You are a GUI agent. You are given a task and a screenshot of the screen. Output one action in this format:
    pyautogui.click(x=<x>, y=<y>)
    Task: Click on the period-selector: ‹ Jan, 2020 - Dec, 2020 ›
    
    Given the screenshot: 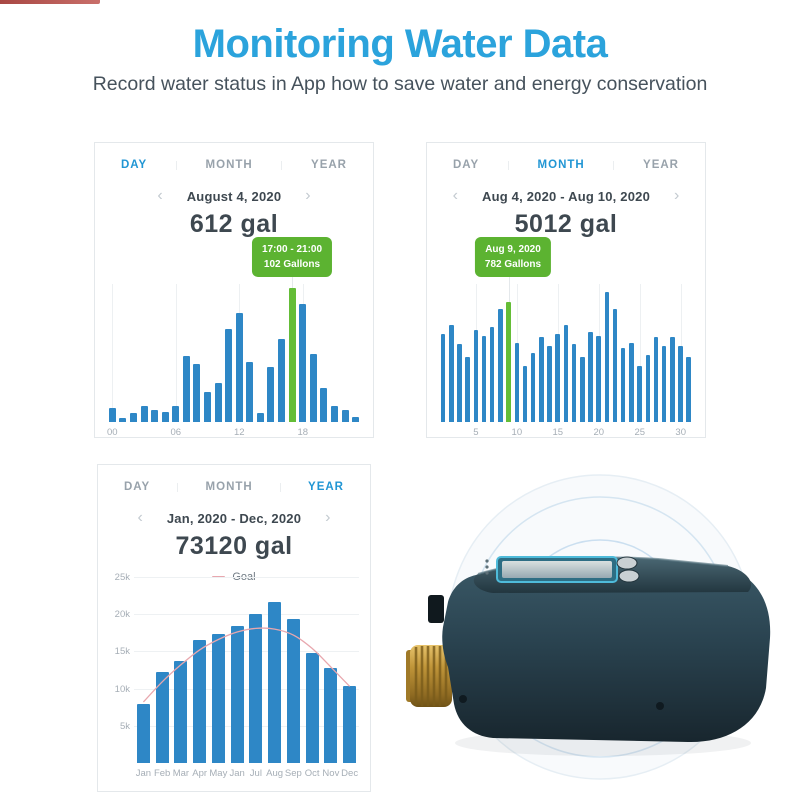 What is the action you would take?
    pyautogui.click(x=234, y=518)
    